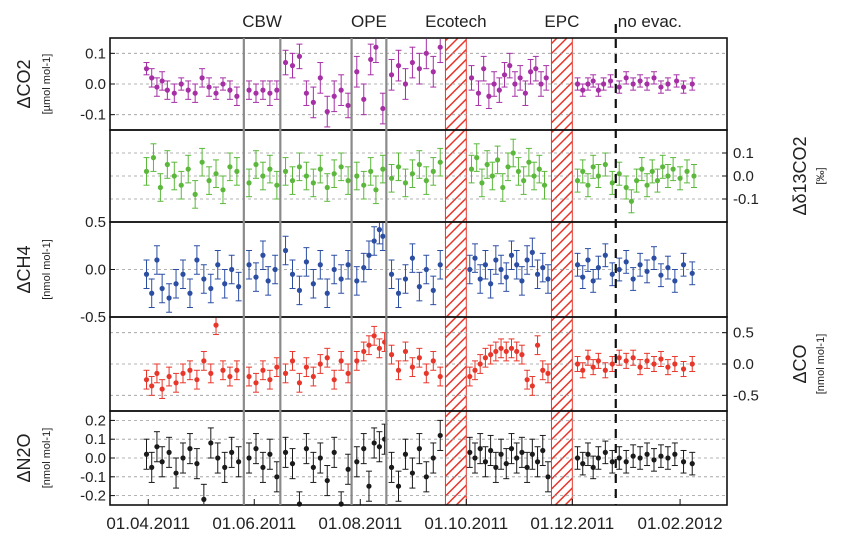 The image size is (846, 537). Describe the element at coordinates (466, 523) in the screenshot. I see `x-tick-label: 01.10.2011` at that location.